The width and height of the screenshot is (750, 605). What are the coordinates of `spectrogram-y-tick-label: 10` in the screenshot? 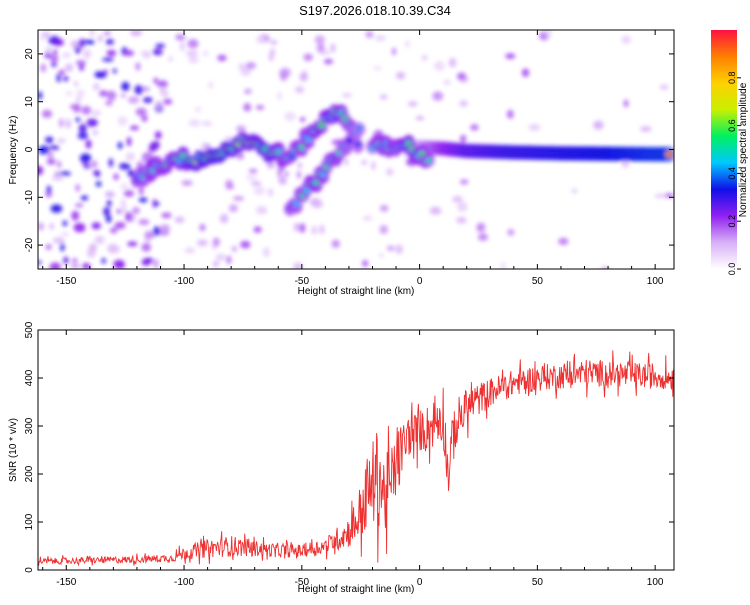 It's located at (29, 102).